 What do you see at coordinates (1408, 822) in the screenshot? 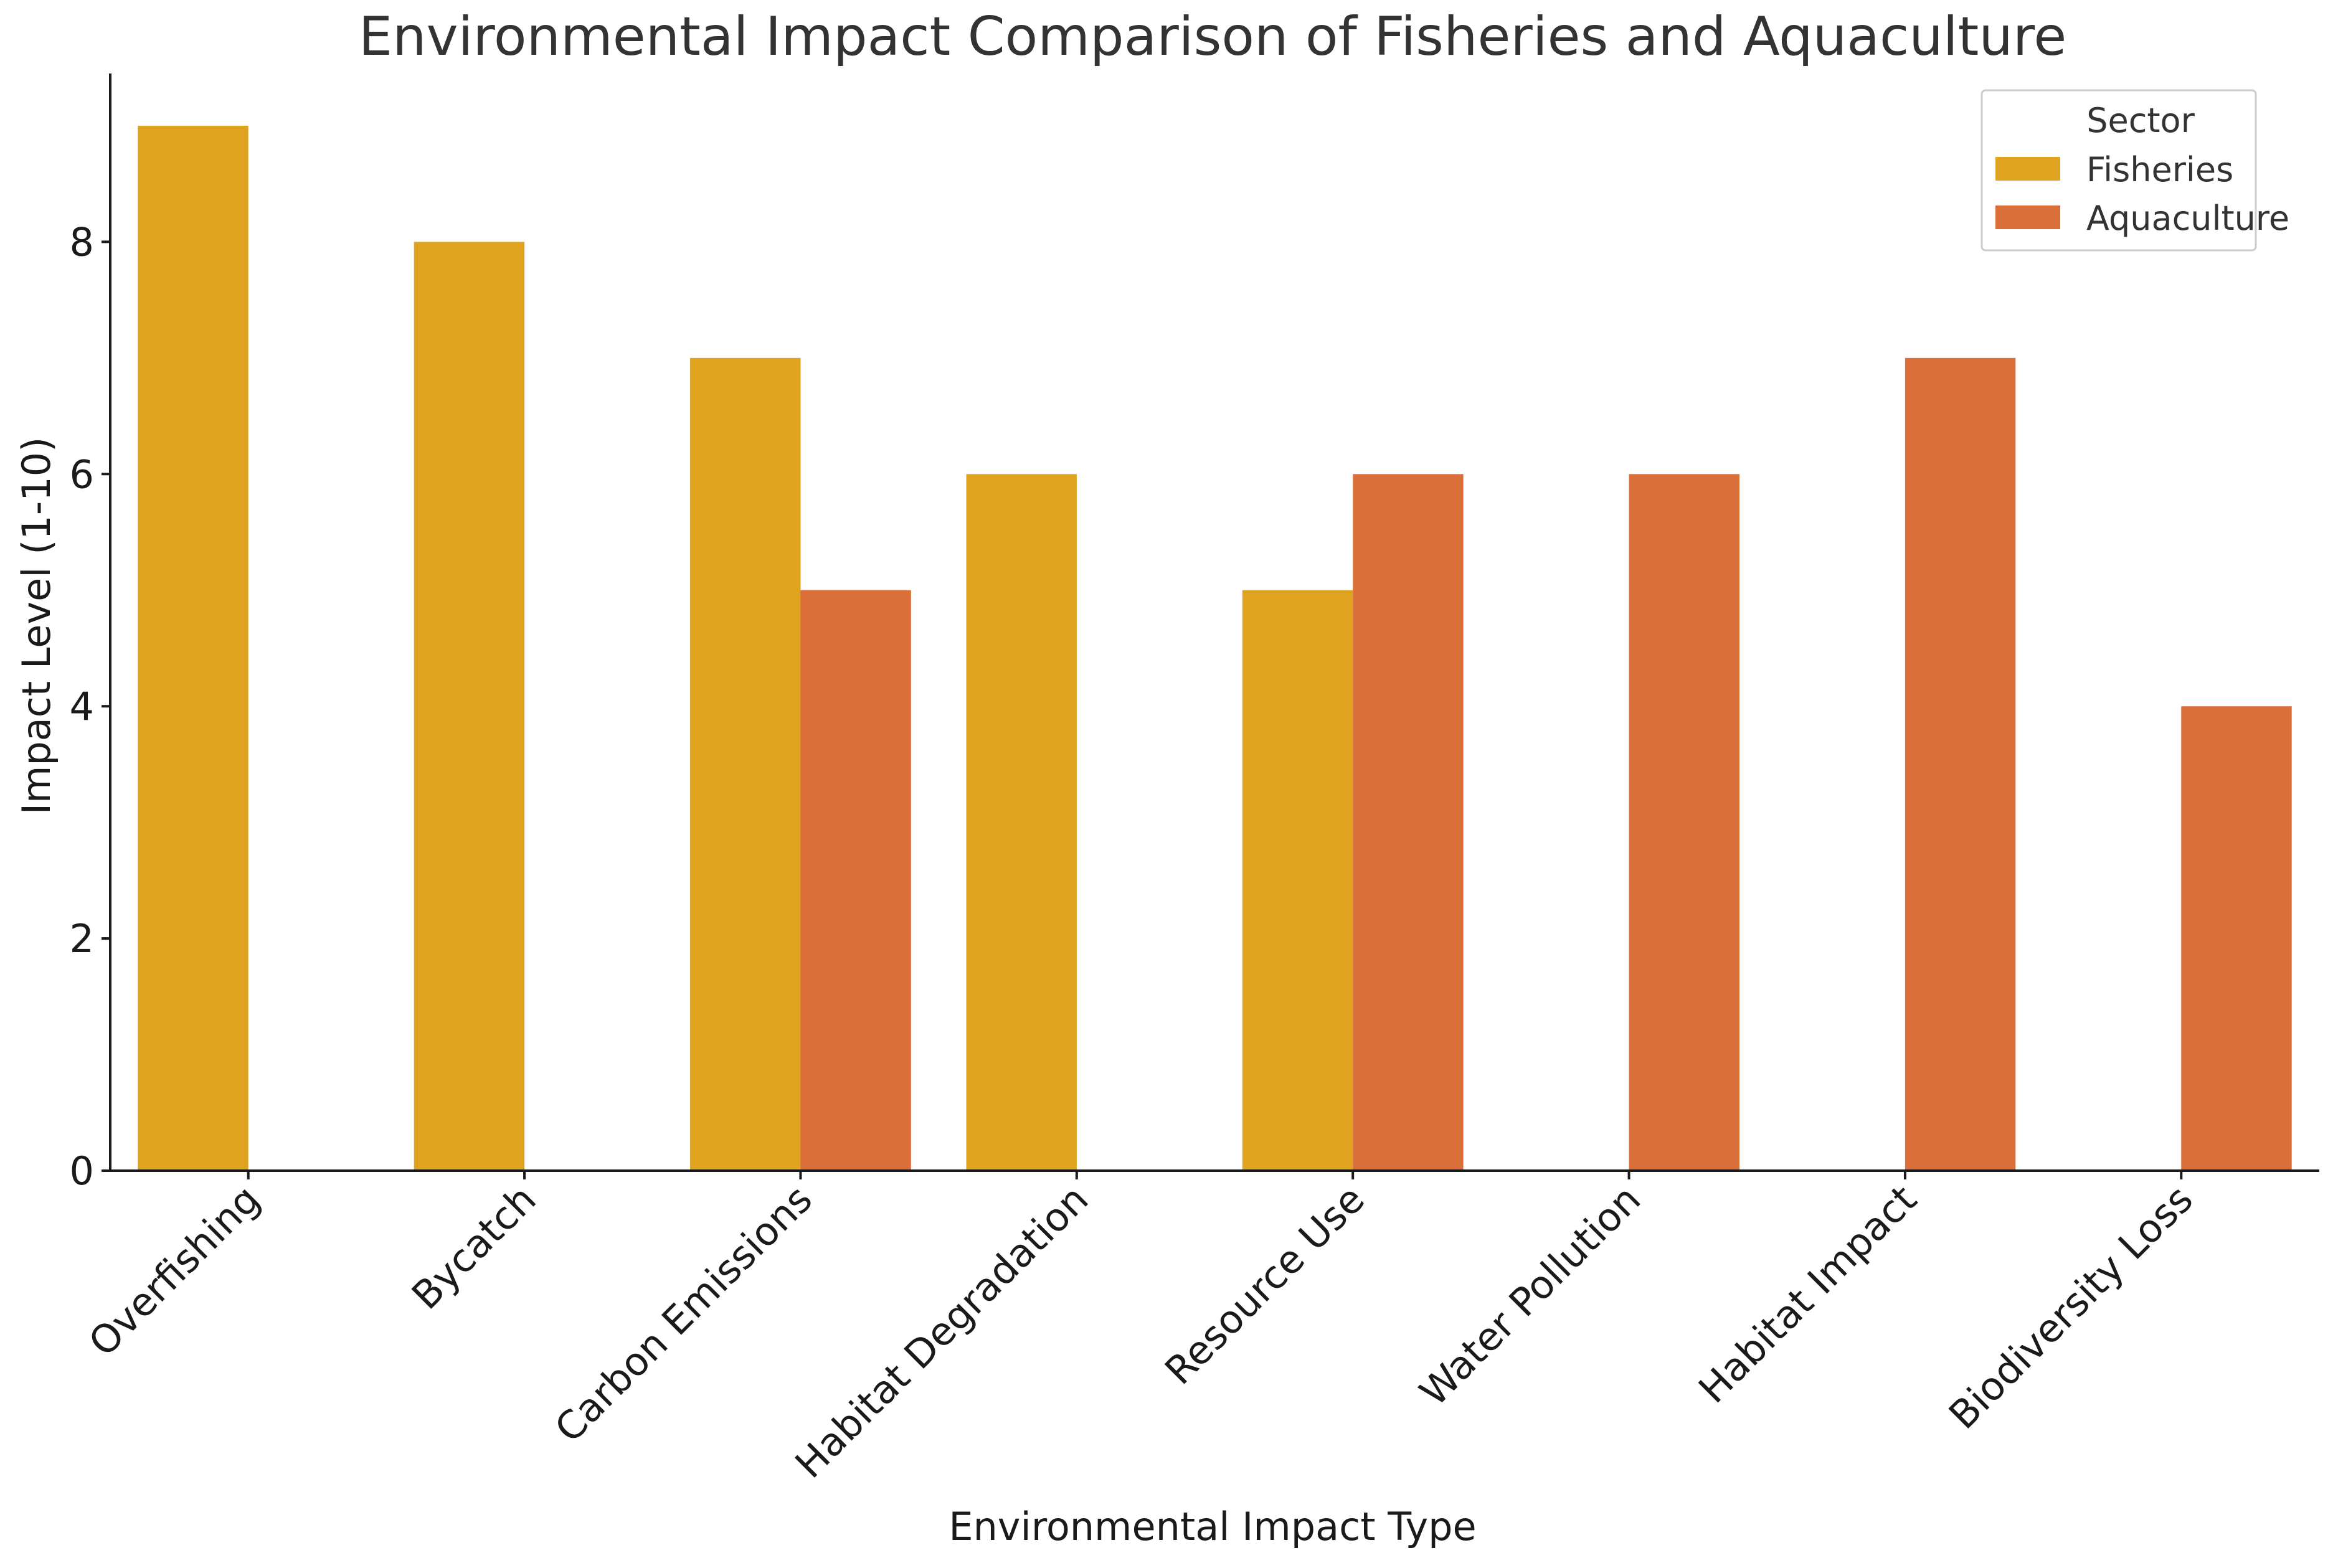
I see `bar-aquaculture-resource-use` at bounding box center [1408, 822].